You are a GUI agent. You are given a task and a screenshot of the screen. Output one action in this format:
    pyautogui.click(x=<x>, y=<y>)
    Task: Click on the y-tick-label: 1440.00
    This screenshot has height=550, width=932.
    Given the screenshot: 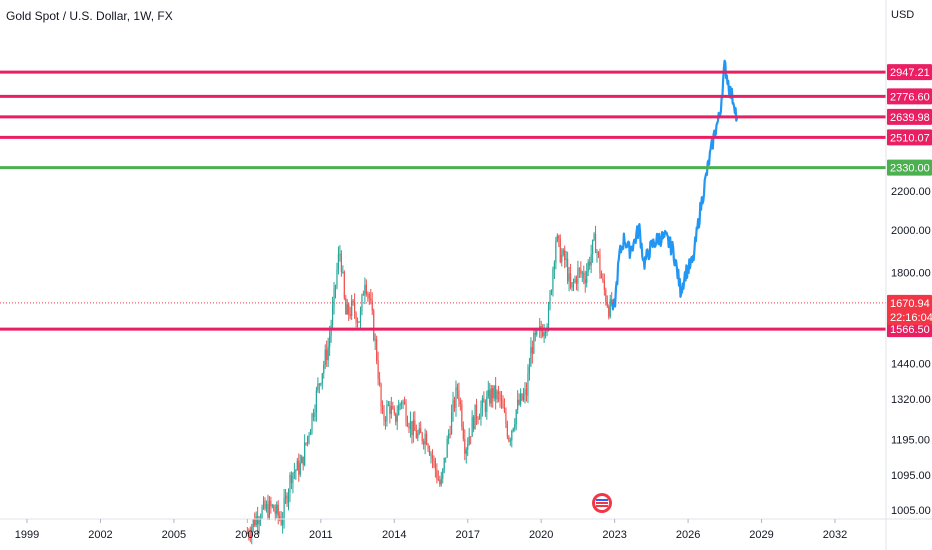 What is the action you would take?
    pyautogui.click(x=911, y=364)
    